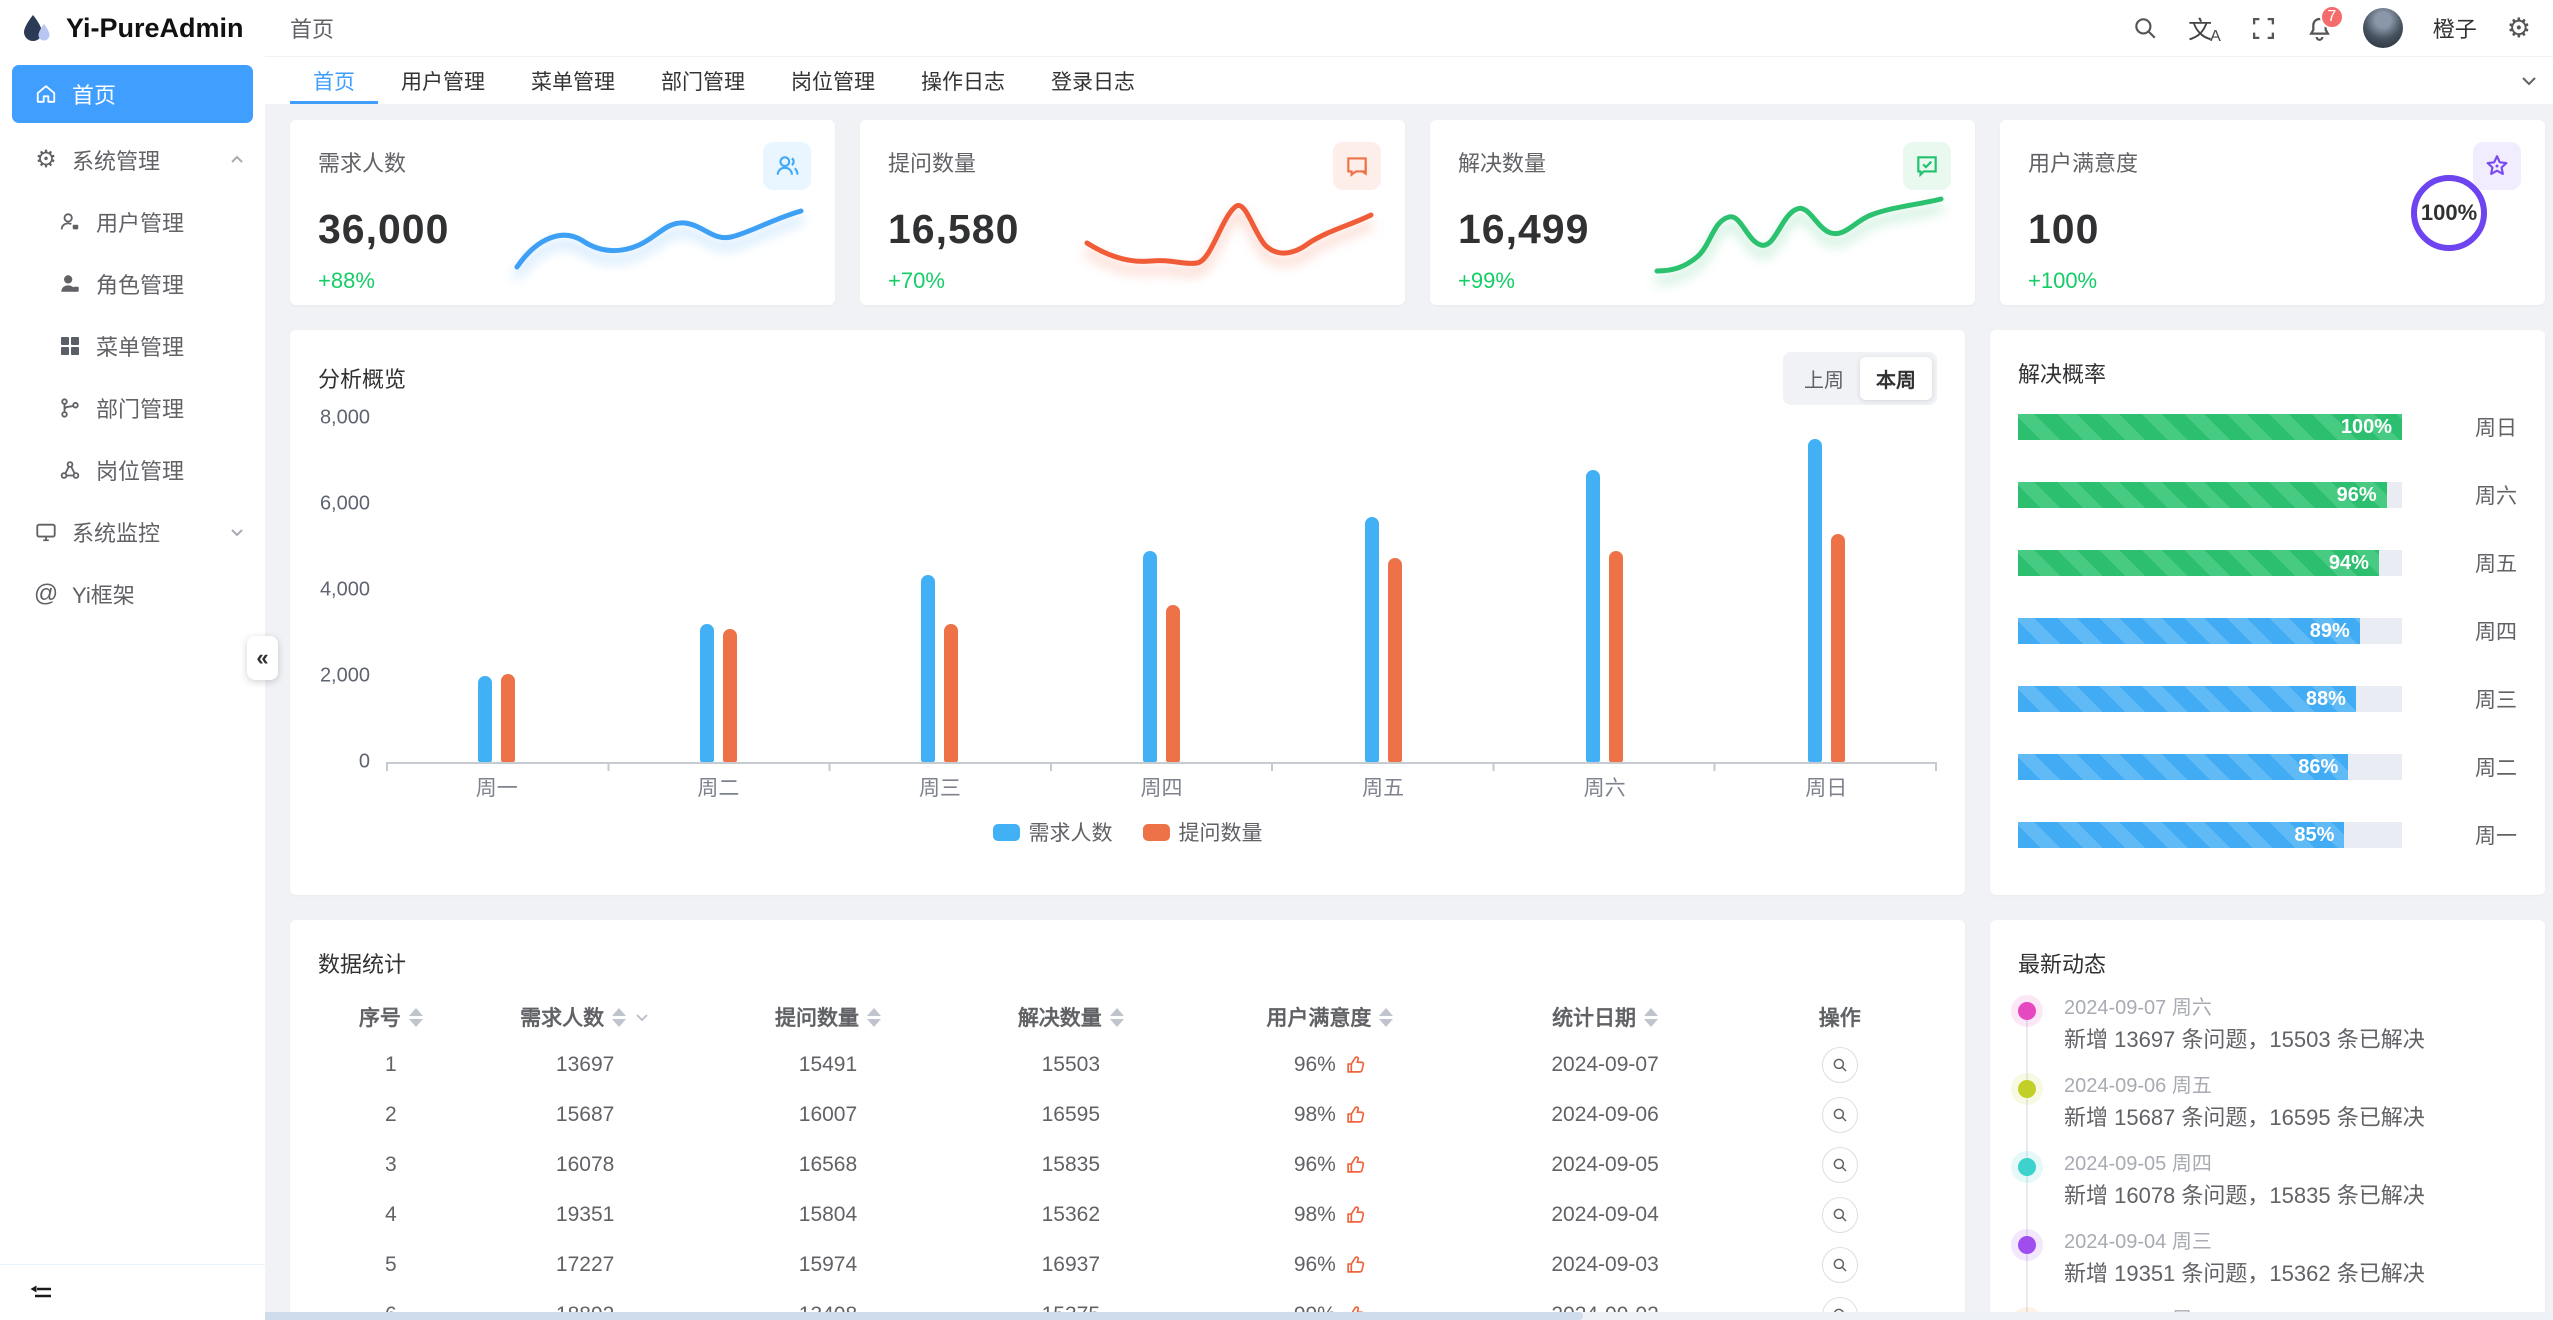 This screenshot has height=1320, width=2553. I want to click on sidebar-item-menu-management: 菜单管理, so click(132, 346).